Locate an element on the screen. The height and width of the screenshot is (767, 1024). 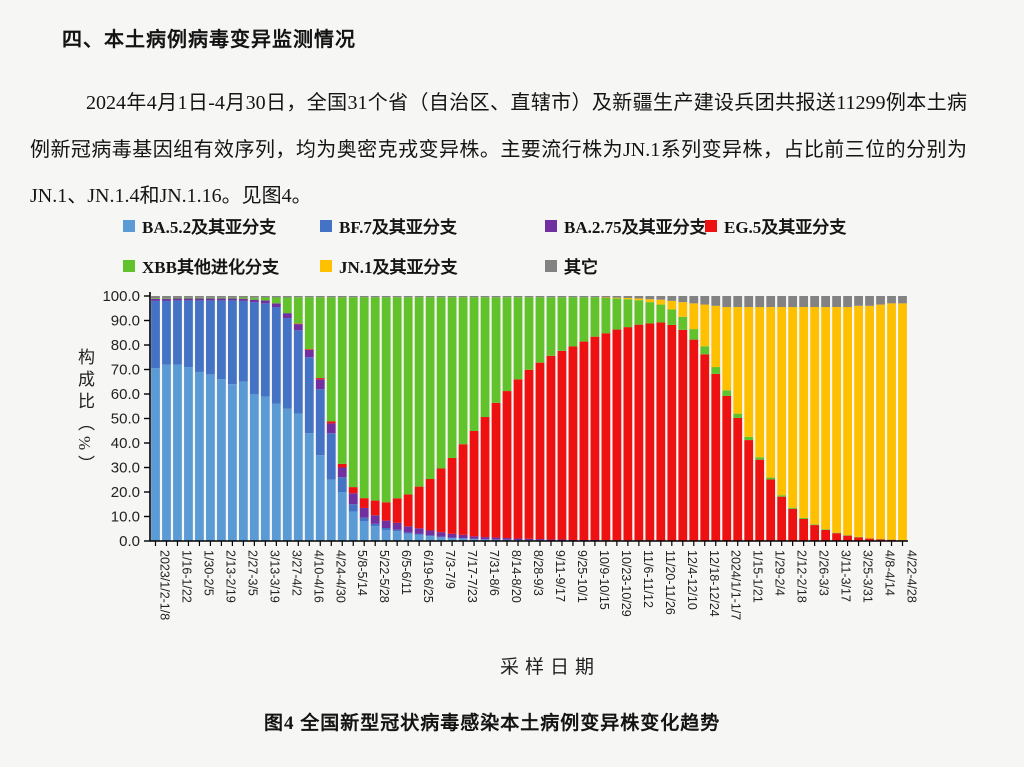
y-tick-label: 50.0 is located at coordinates (125, 419).